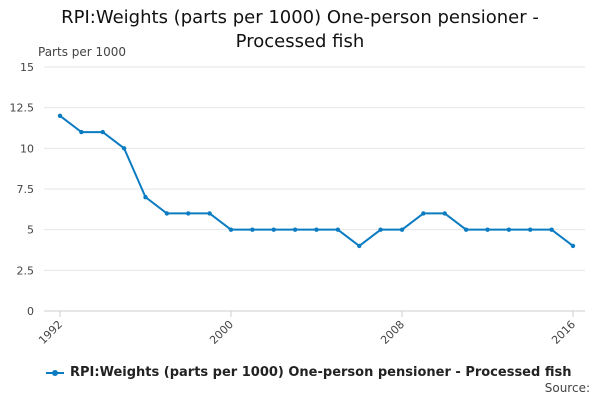  What do you see at coordinates (55, 373) in the screenshot?
I see `legend-line-marker-icon` at bounding box center [55, 373].